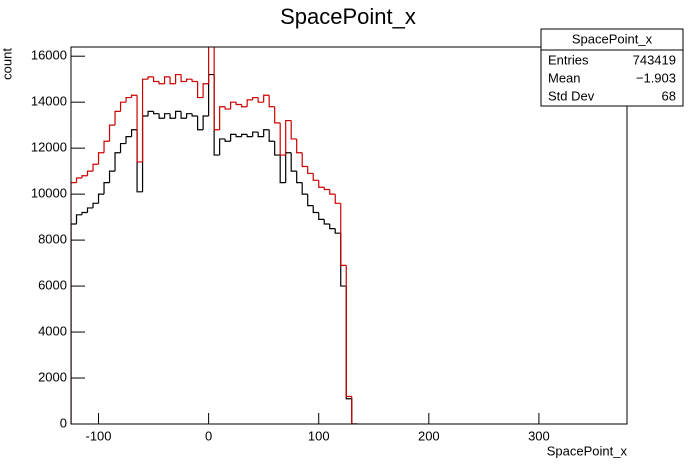  I want to click on x-tick-label: 200, so click(429, 435).